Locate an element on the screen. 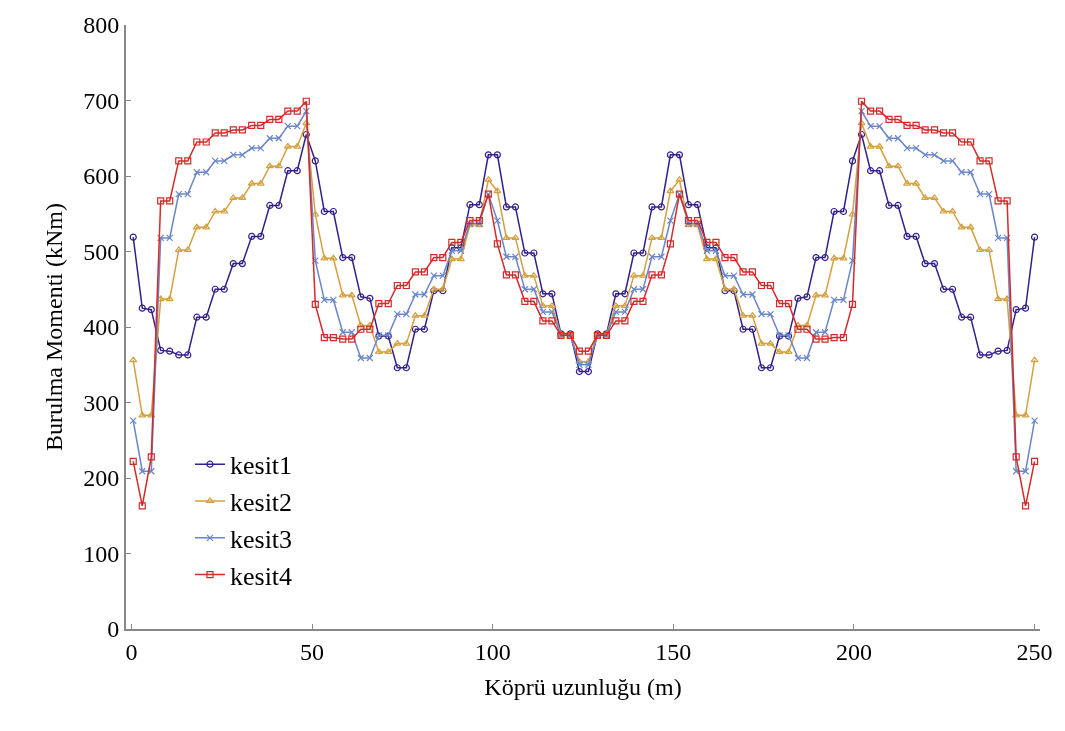  x-tick-label: 200 is located at coordinates (853, 651).